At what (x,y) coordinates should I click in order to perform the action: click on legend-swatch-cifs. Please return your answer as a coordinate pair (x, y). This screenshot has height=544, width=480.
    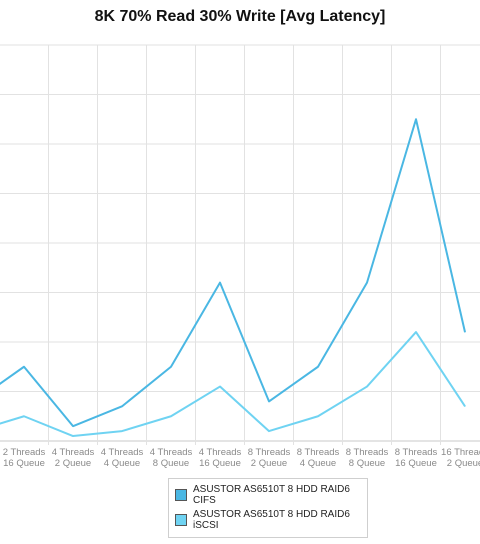
    Looking at the image, I should click on (181, 495).